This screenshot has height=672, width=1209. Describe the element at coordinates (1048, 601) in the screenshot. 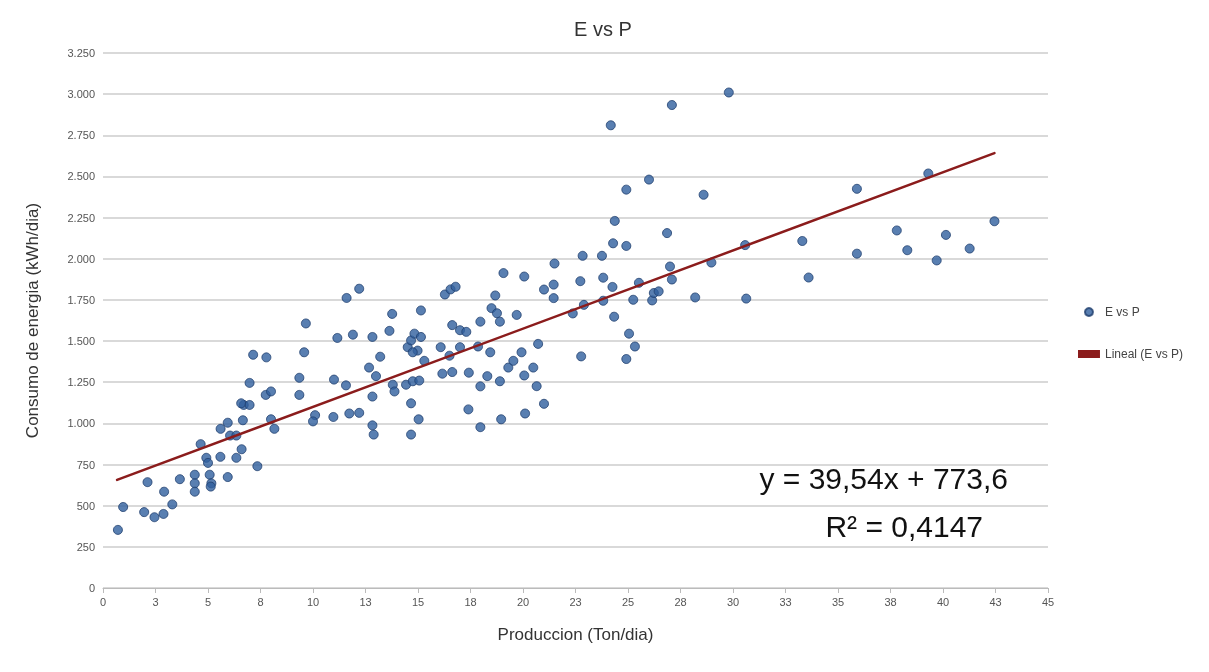

I see `x-tick-label: 45` at that location.